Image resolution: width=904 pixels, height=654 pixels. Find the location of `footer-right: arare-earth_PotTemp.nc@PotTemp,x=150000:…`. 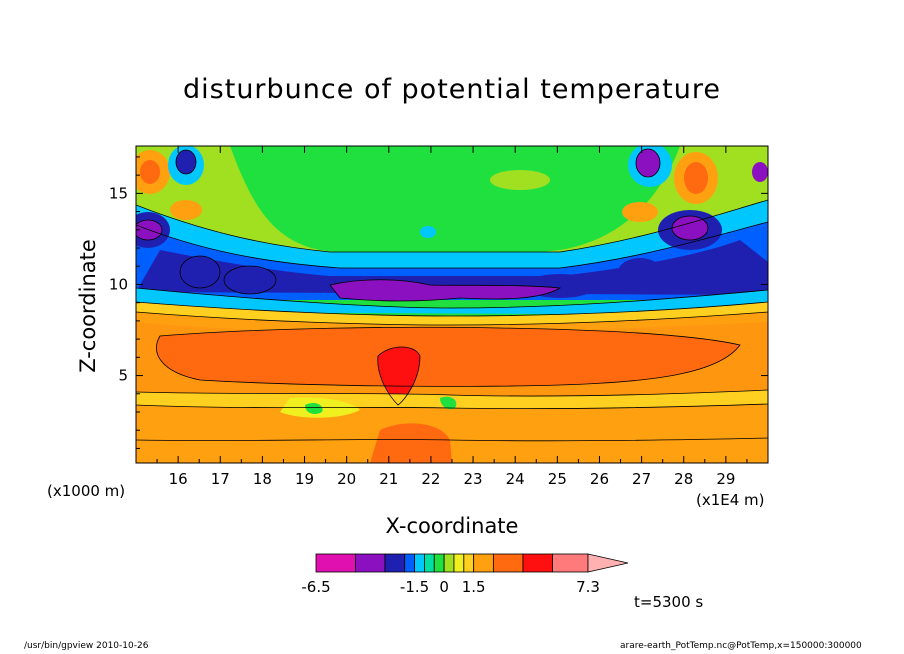

footer-right: arare-earth_PotTemp.nc@PotTemp,x=150000:… is located at coordinates (741, 646).